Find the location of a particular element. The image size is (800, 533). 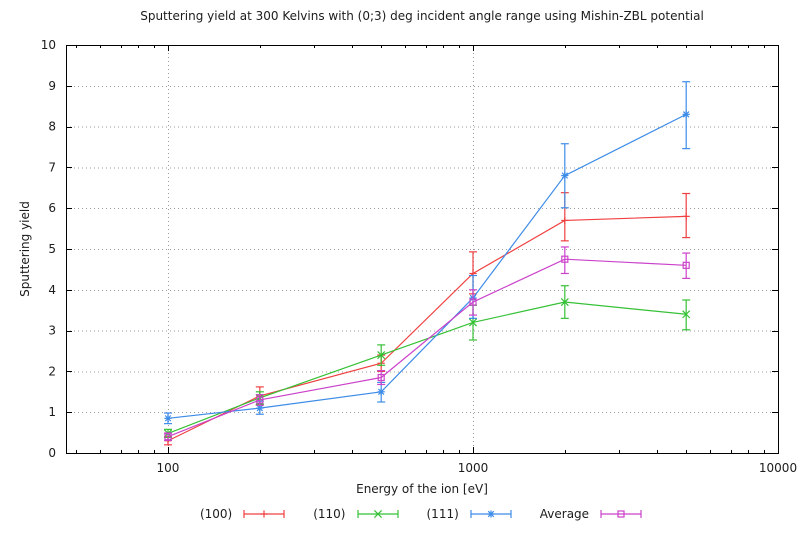

legend-glyph-(100) is located at coordinates (264, 514).